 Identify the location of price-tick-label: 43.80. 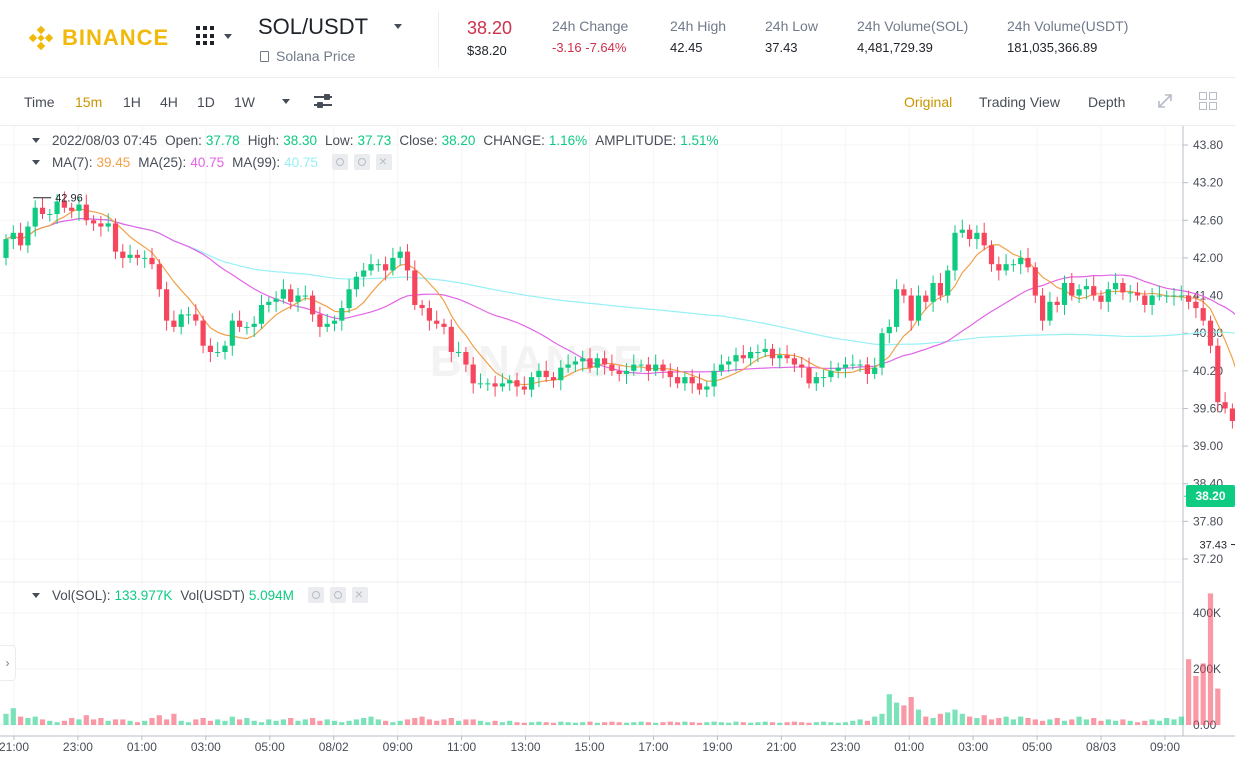
(1208, 145).